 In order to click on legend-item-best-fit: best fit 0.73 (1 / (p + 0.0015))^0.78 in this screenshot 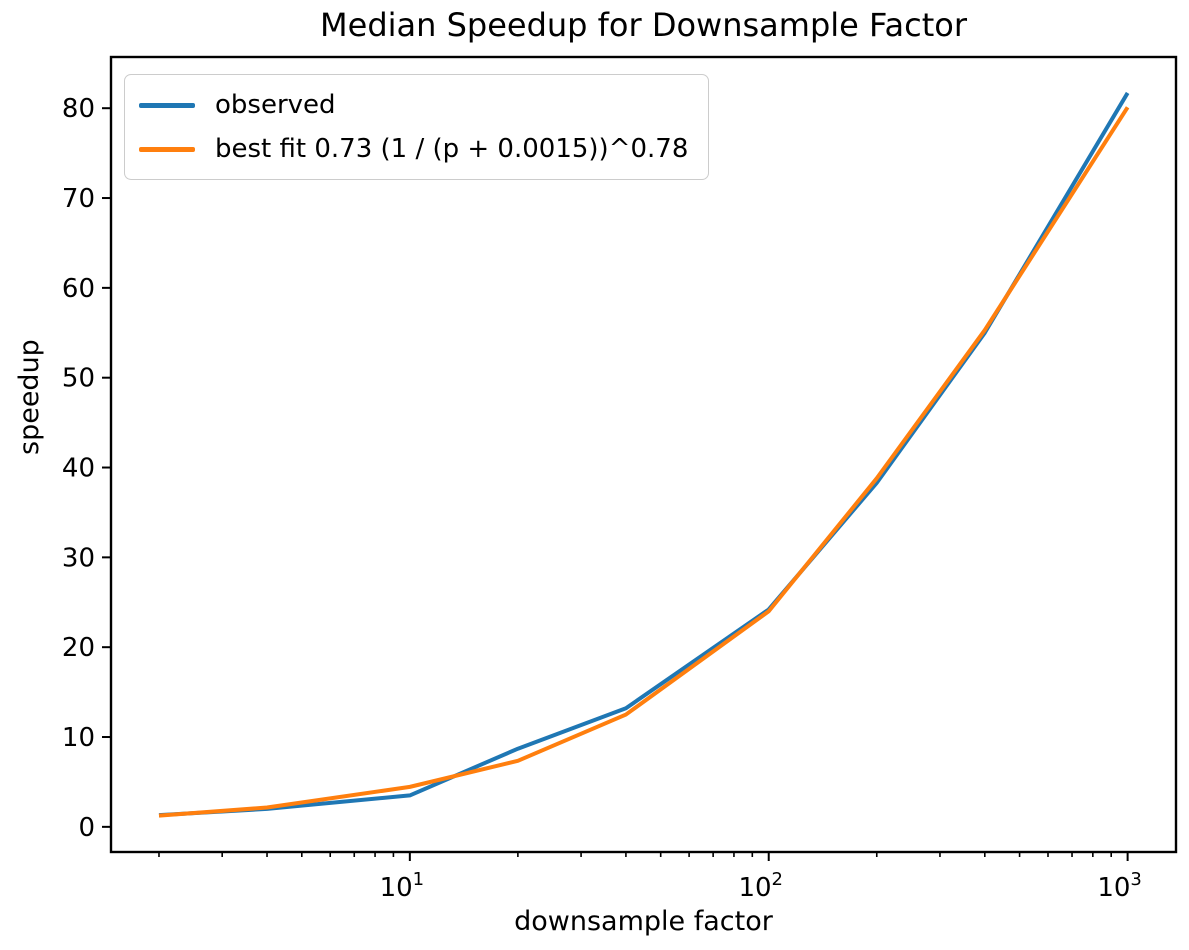, I will do `click(413, 149)`.